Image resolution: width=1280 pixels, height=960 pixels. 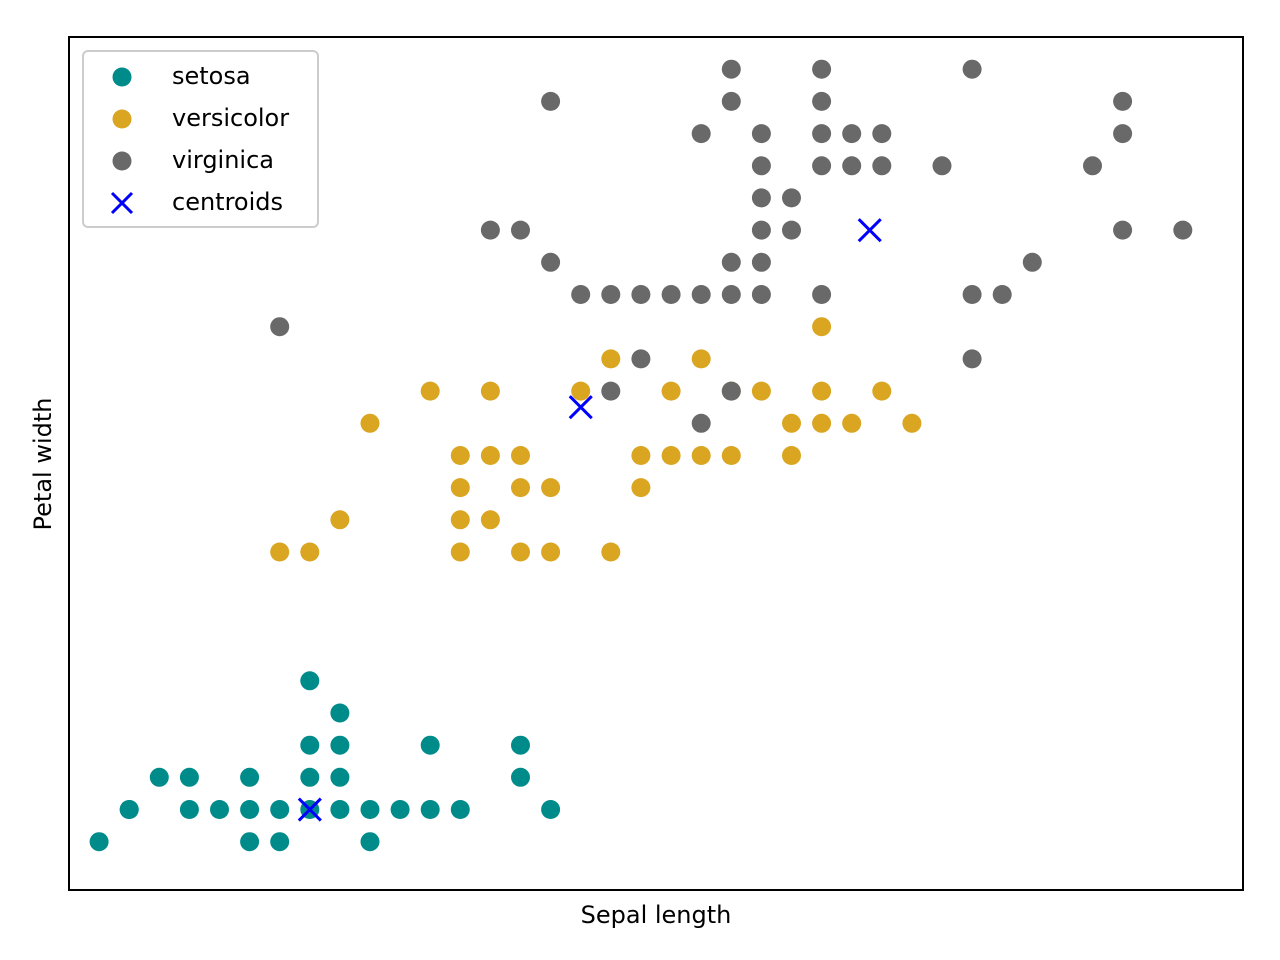 I want to click on legend-box, so click(x=200, y=139).